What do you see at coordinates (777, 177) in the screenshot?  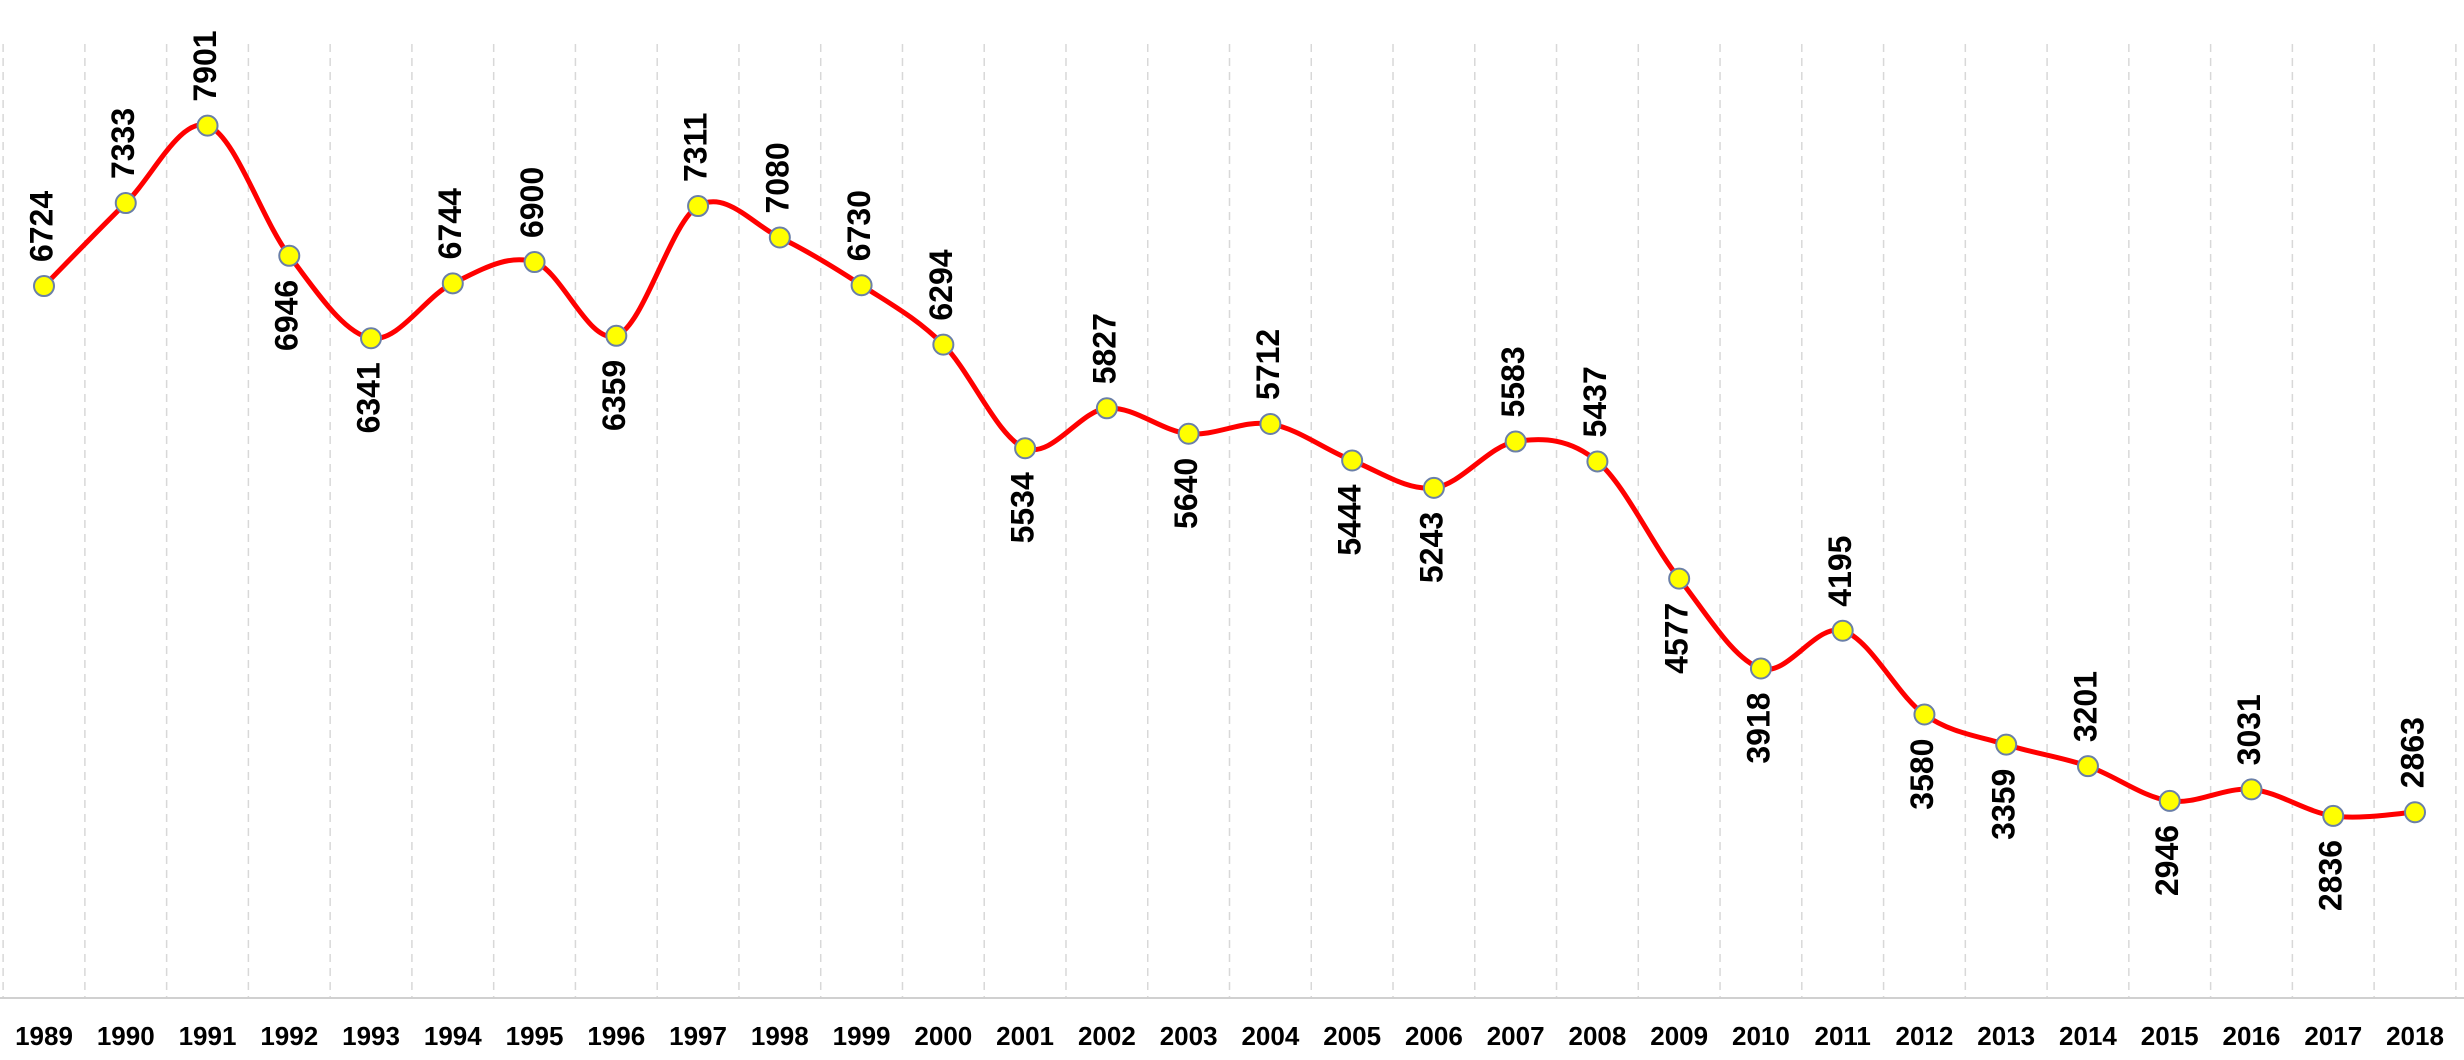 I see `value-label: 7080` at bounding box center [777, 177].